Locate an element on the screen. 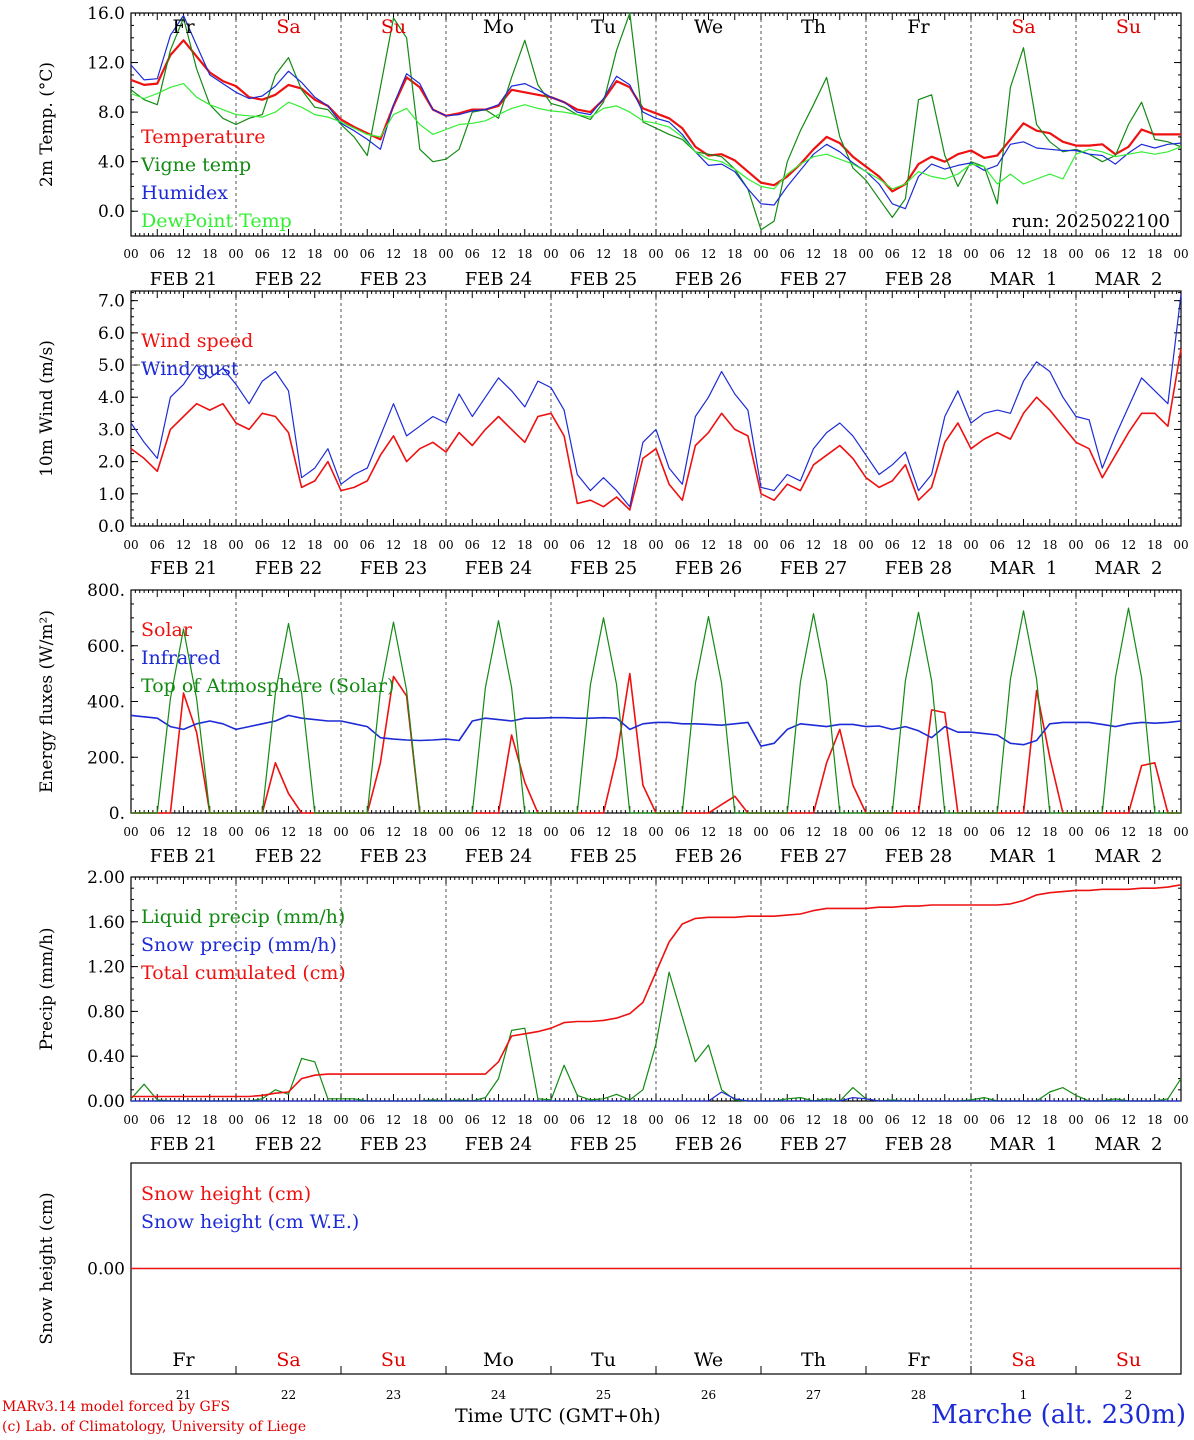  day-number-label: 26 is located at coordinates (708, 1395).